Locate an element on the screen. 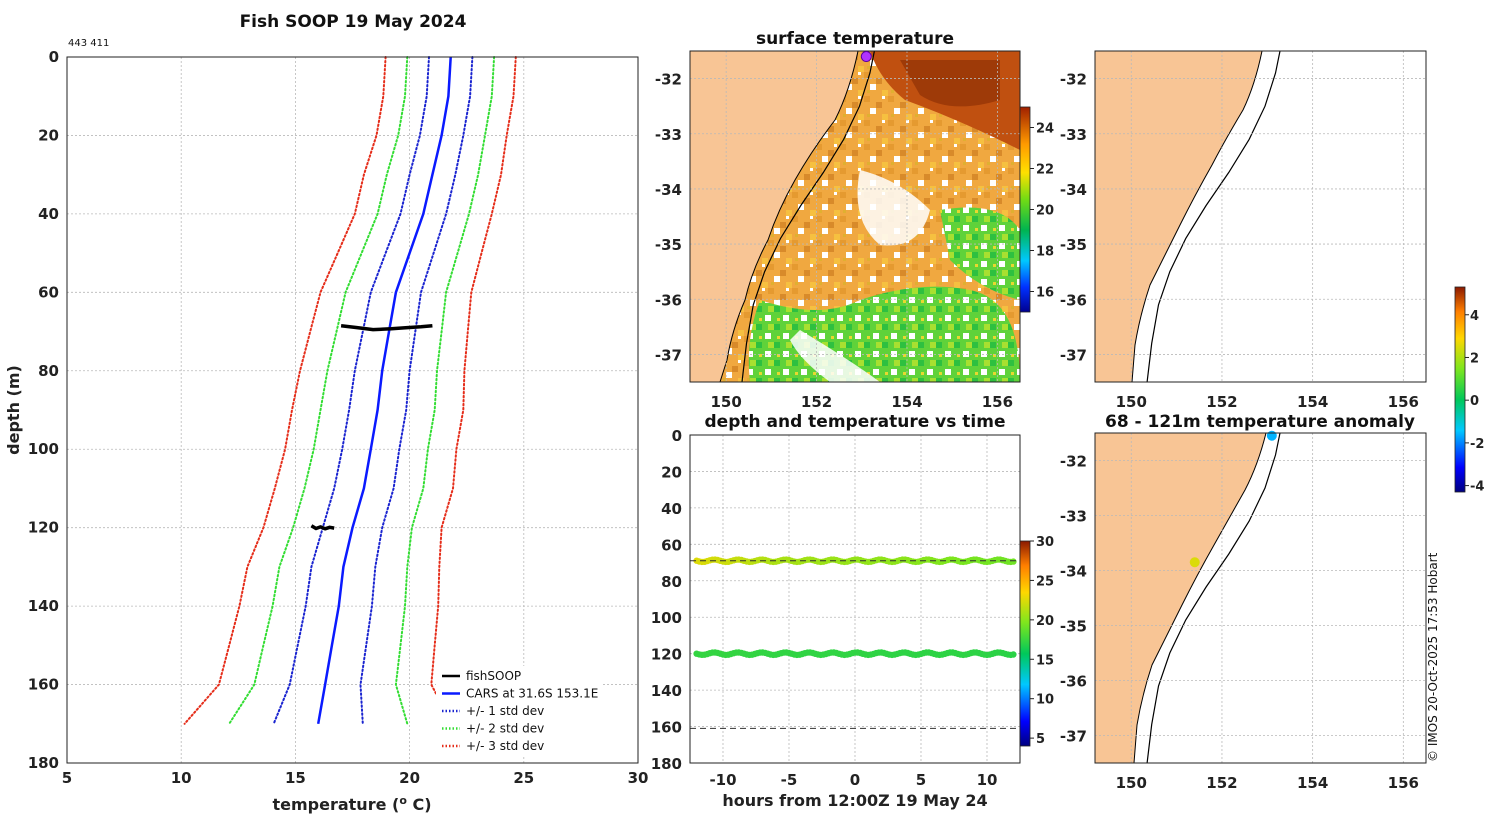 This screenshot has width=1500, height=820. timeseries-xtick-label: 0 is located at coordinates (855, 780).